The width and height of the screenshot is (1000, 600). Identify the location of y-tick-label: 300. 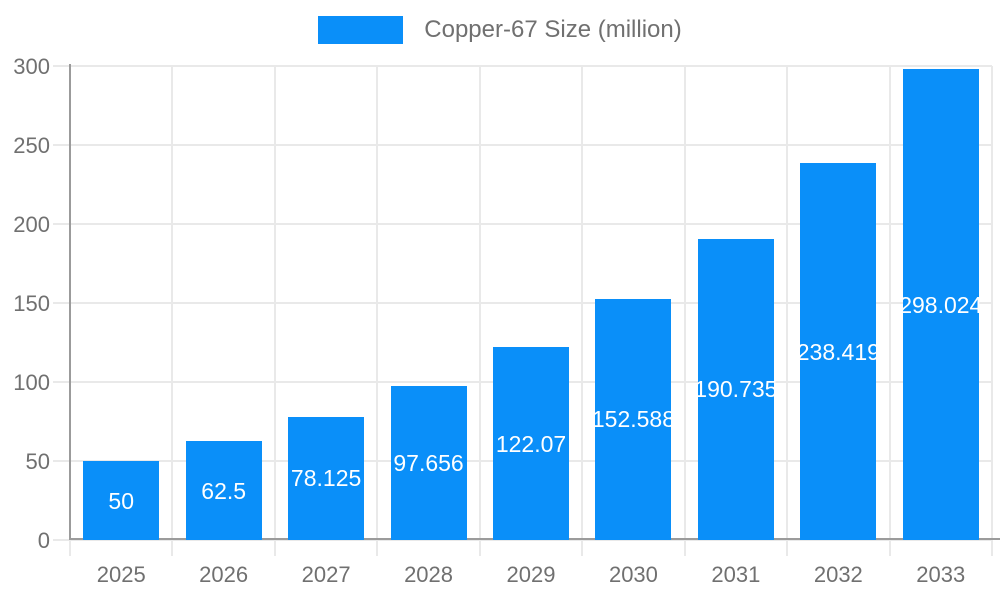
(31, 66).